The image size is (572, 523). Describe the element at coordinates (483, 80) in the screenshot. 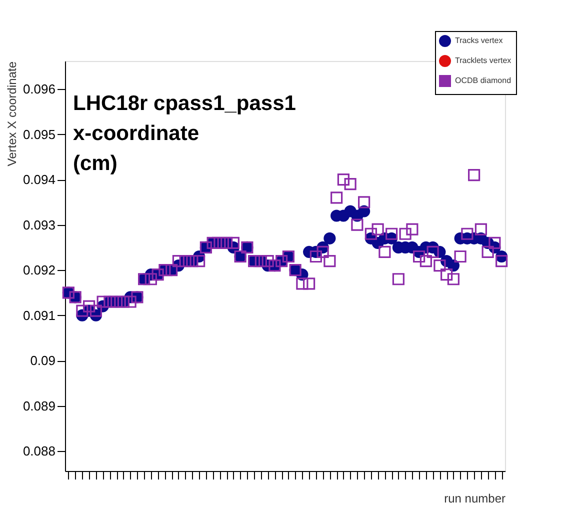

I see `legend-label: OCDB diamond` at that location.